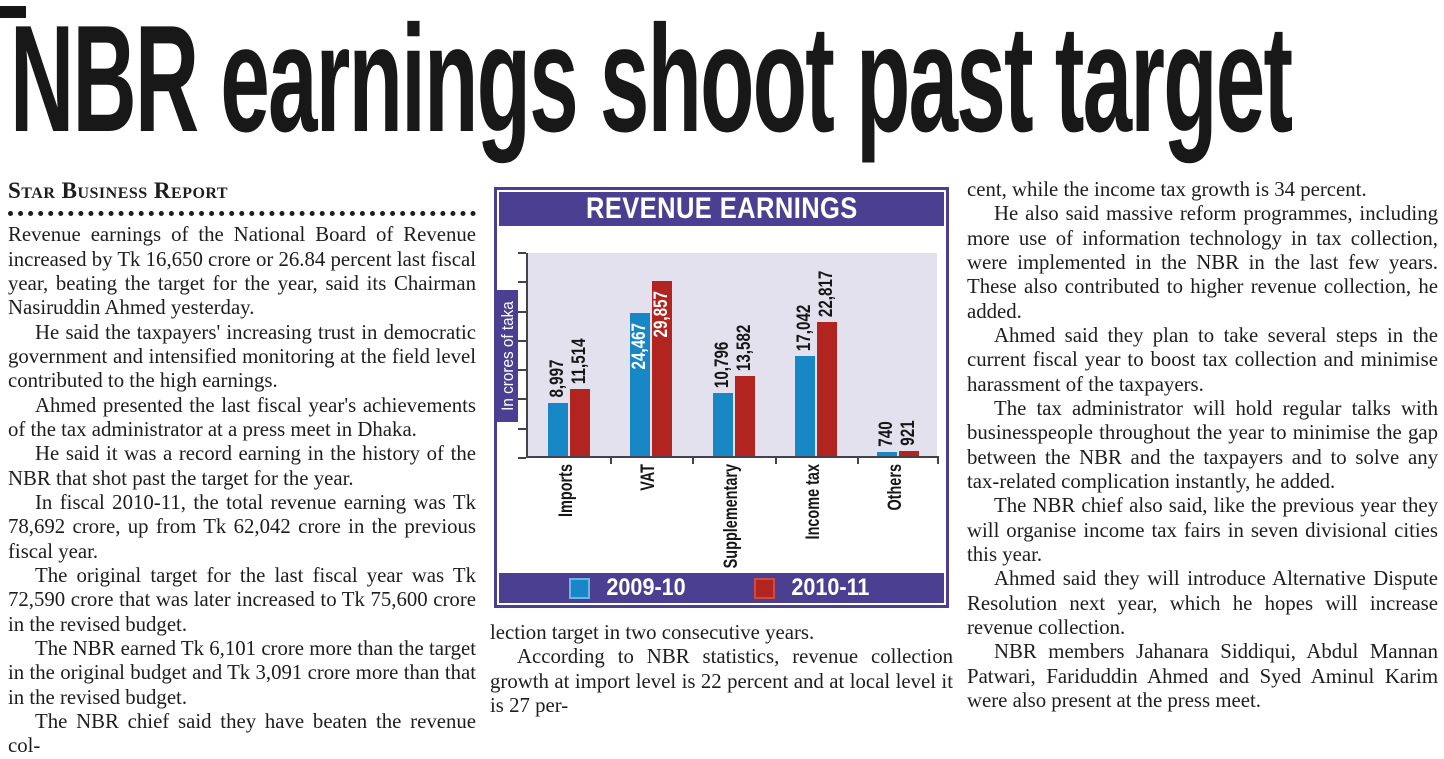  I want to click on bar-2010-11-others, so click(908, 453).